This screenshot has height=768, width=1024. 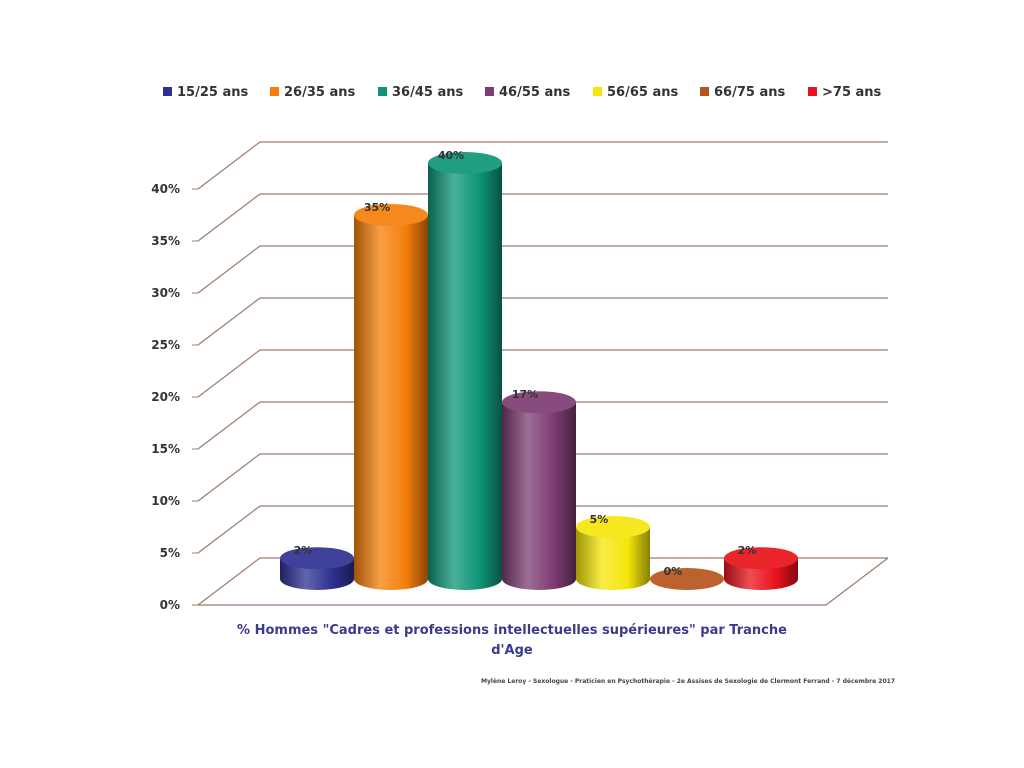 I want to click on data-label: 0%, so click(x=673, y=571).